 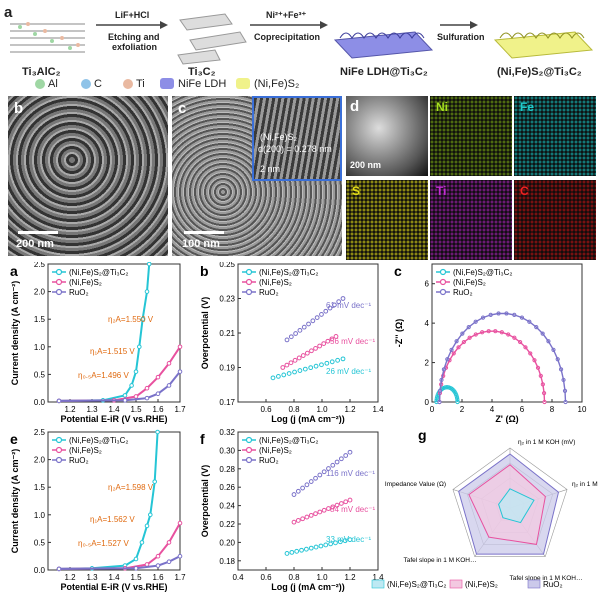 What do you see at coordinates (415, 484) in the screenshot?
I see `radar-axis-label: Impedance Value (Ω)` at bounding box center [415, 484].